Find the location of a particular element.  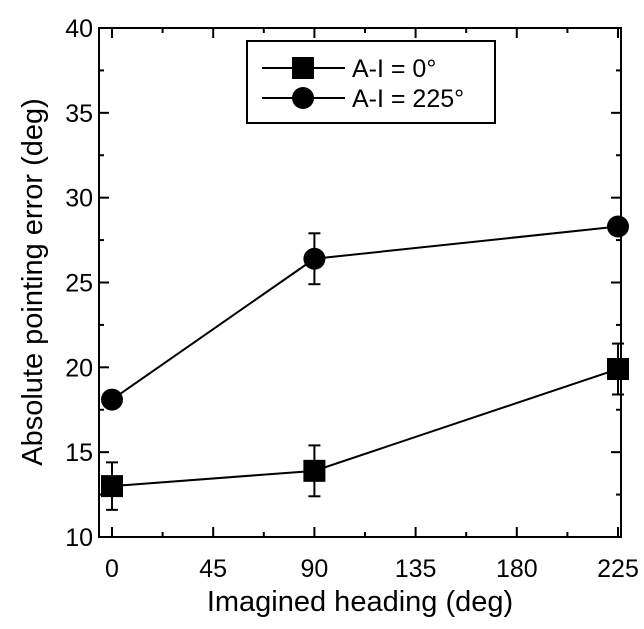

y-tick-label-1: 15 is located at coordinates (79, 453).